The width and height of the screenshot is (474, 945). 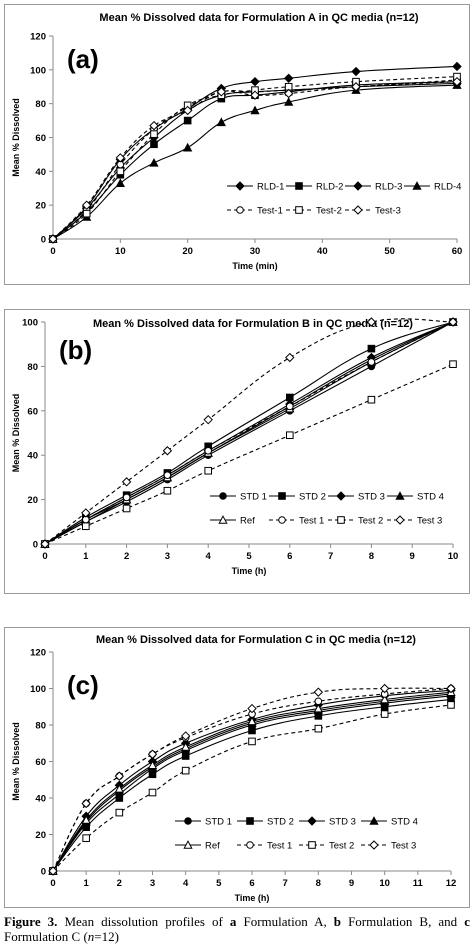 I want to click on chart-a-series-test-2-point, so click(x=86, y=213).